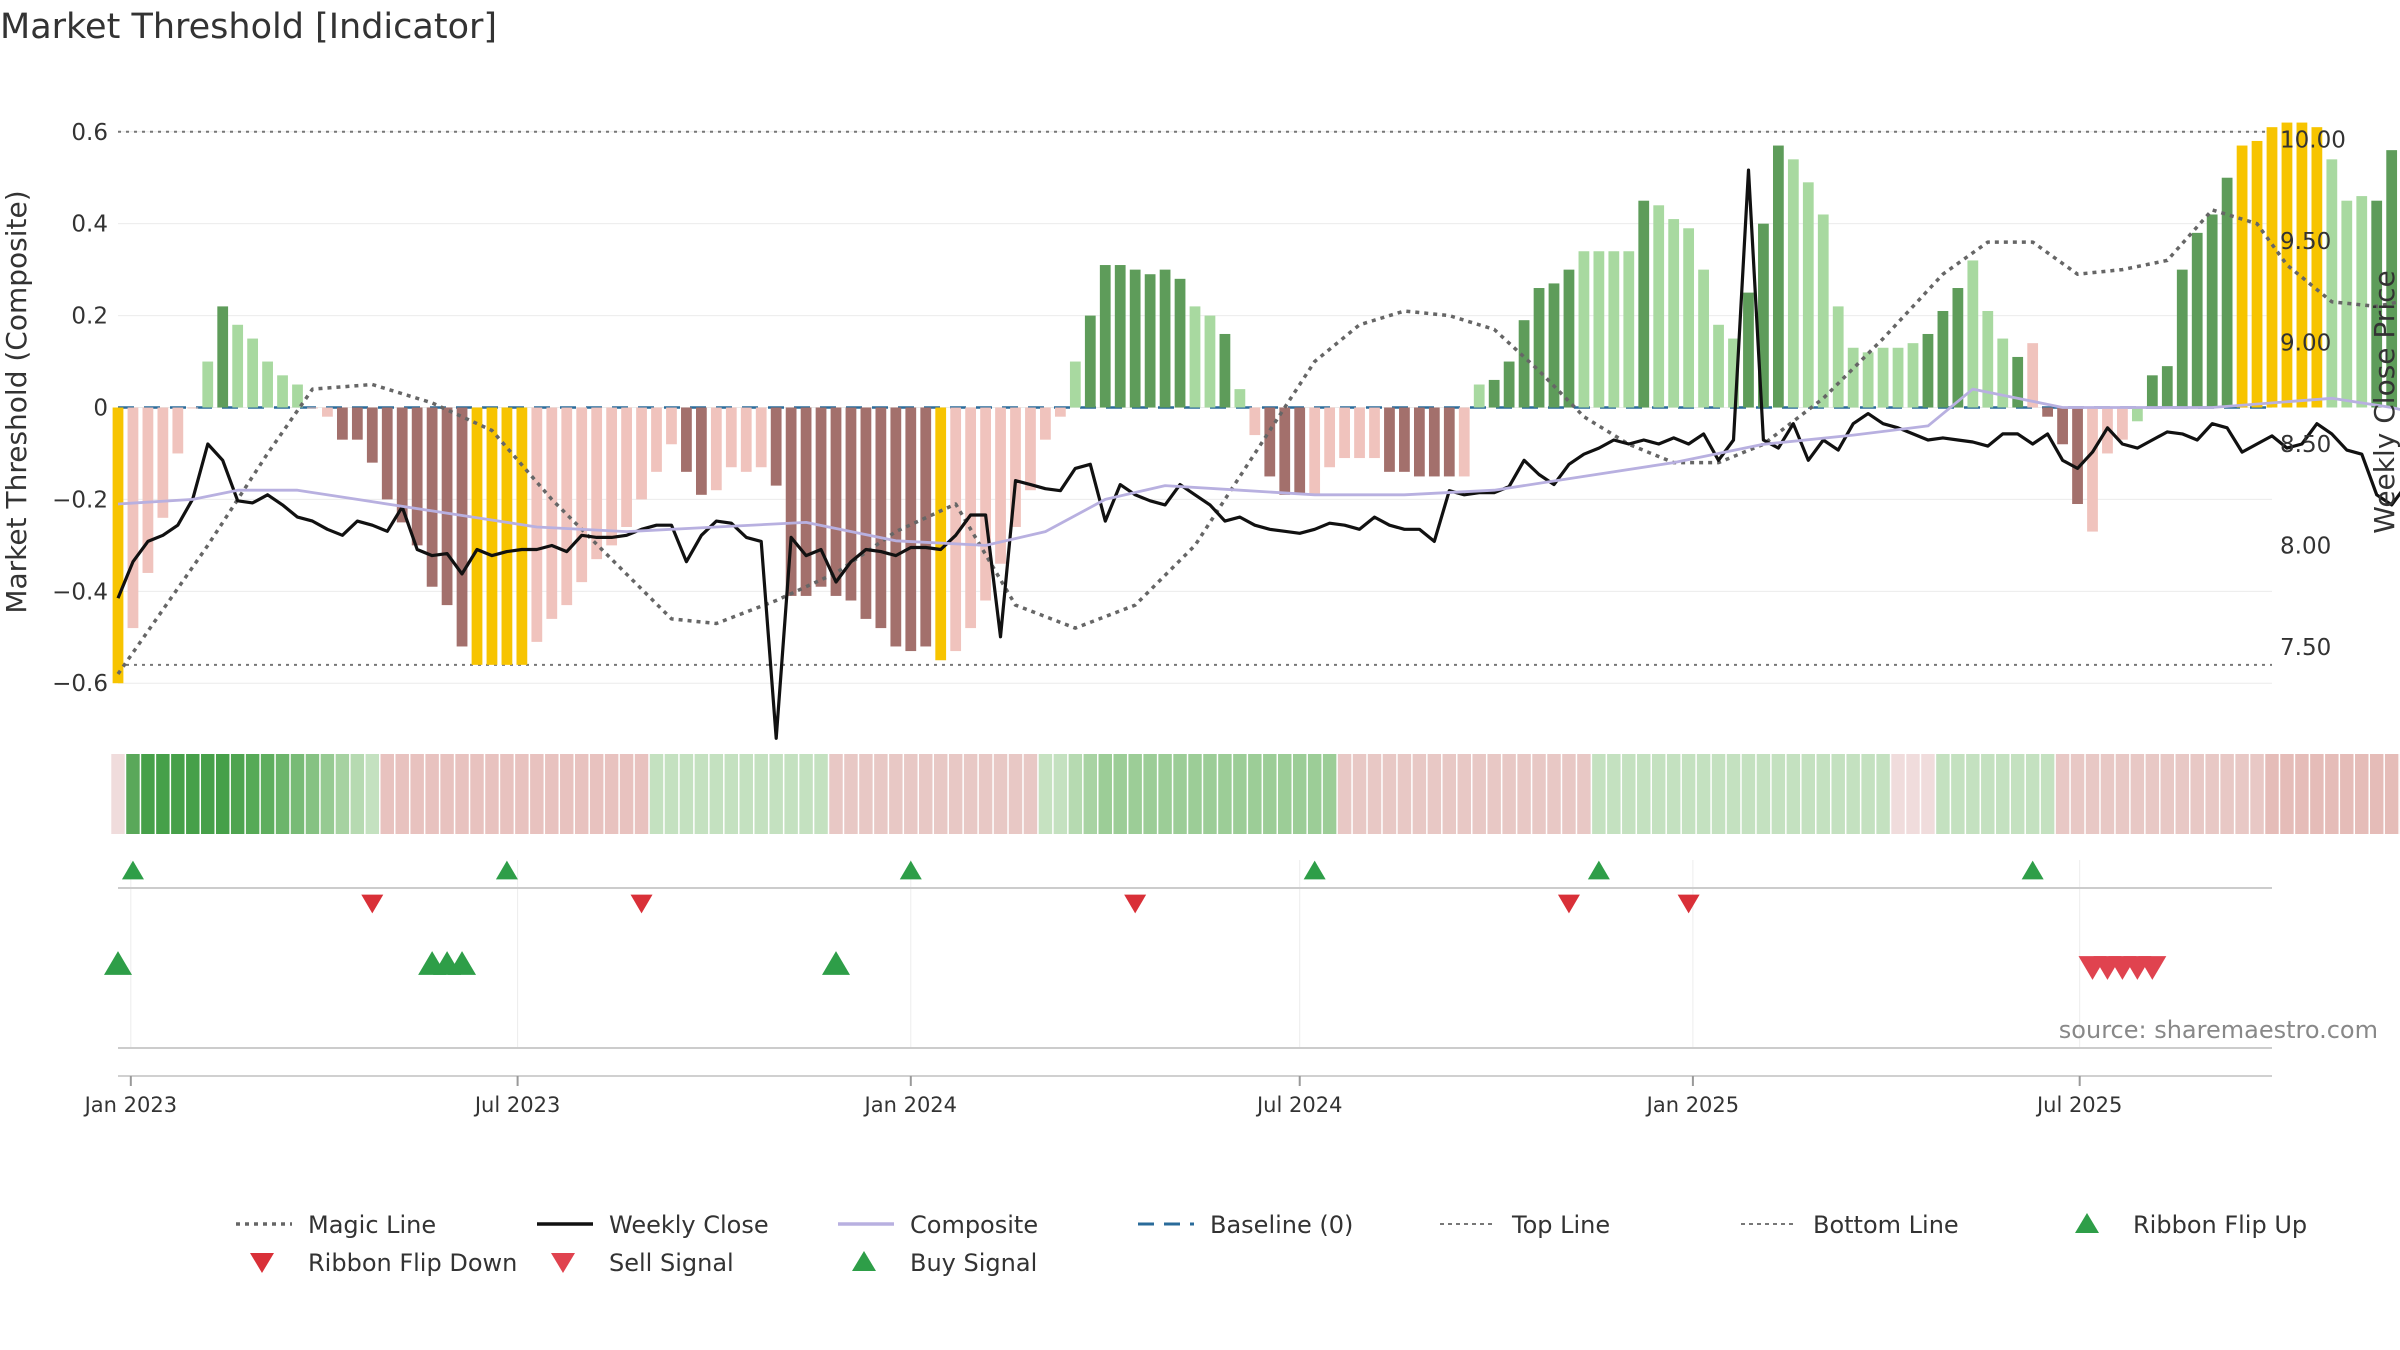 The image size is (2400, 1350). I want to click on series-line-composite, so click(1258, 467).